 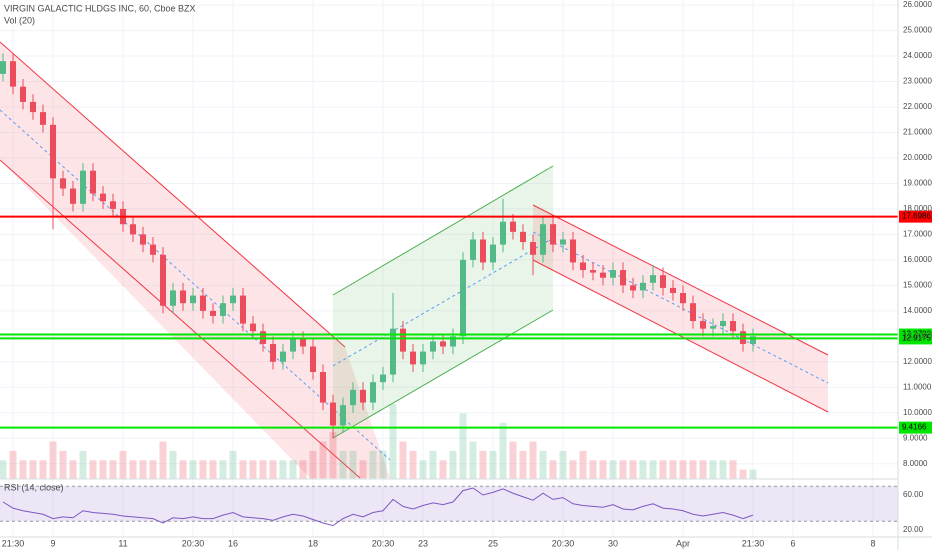 I want to click on y-tick-label: 8.0000, so click(x=915, y=463).